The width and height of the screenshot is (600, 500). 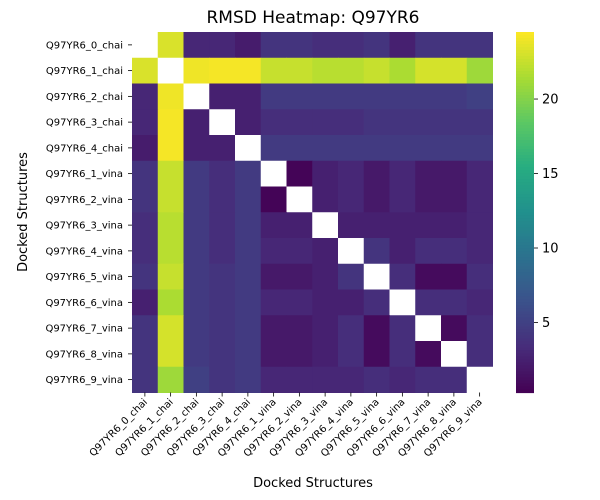 I want to click on y-tick-label: Q97YR6_8_vina, so click(x=84, y=354).